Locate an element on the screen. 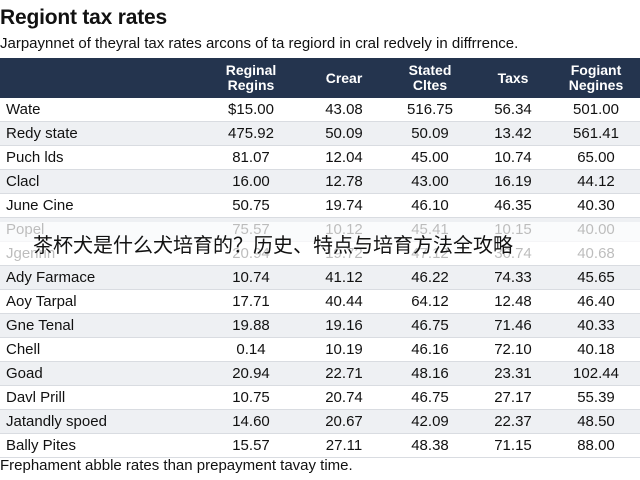  rate-cell: 46.40 is located at coordinates (596, 301).